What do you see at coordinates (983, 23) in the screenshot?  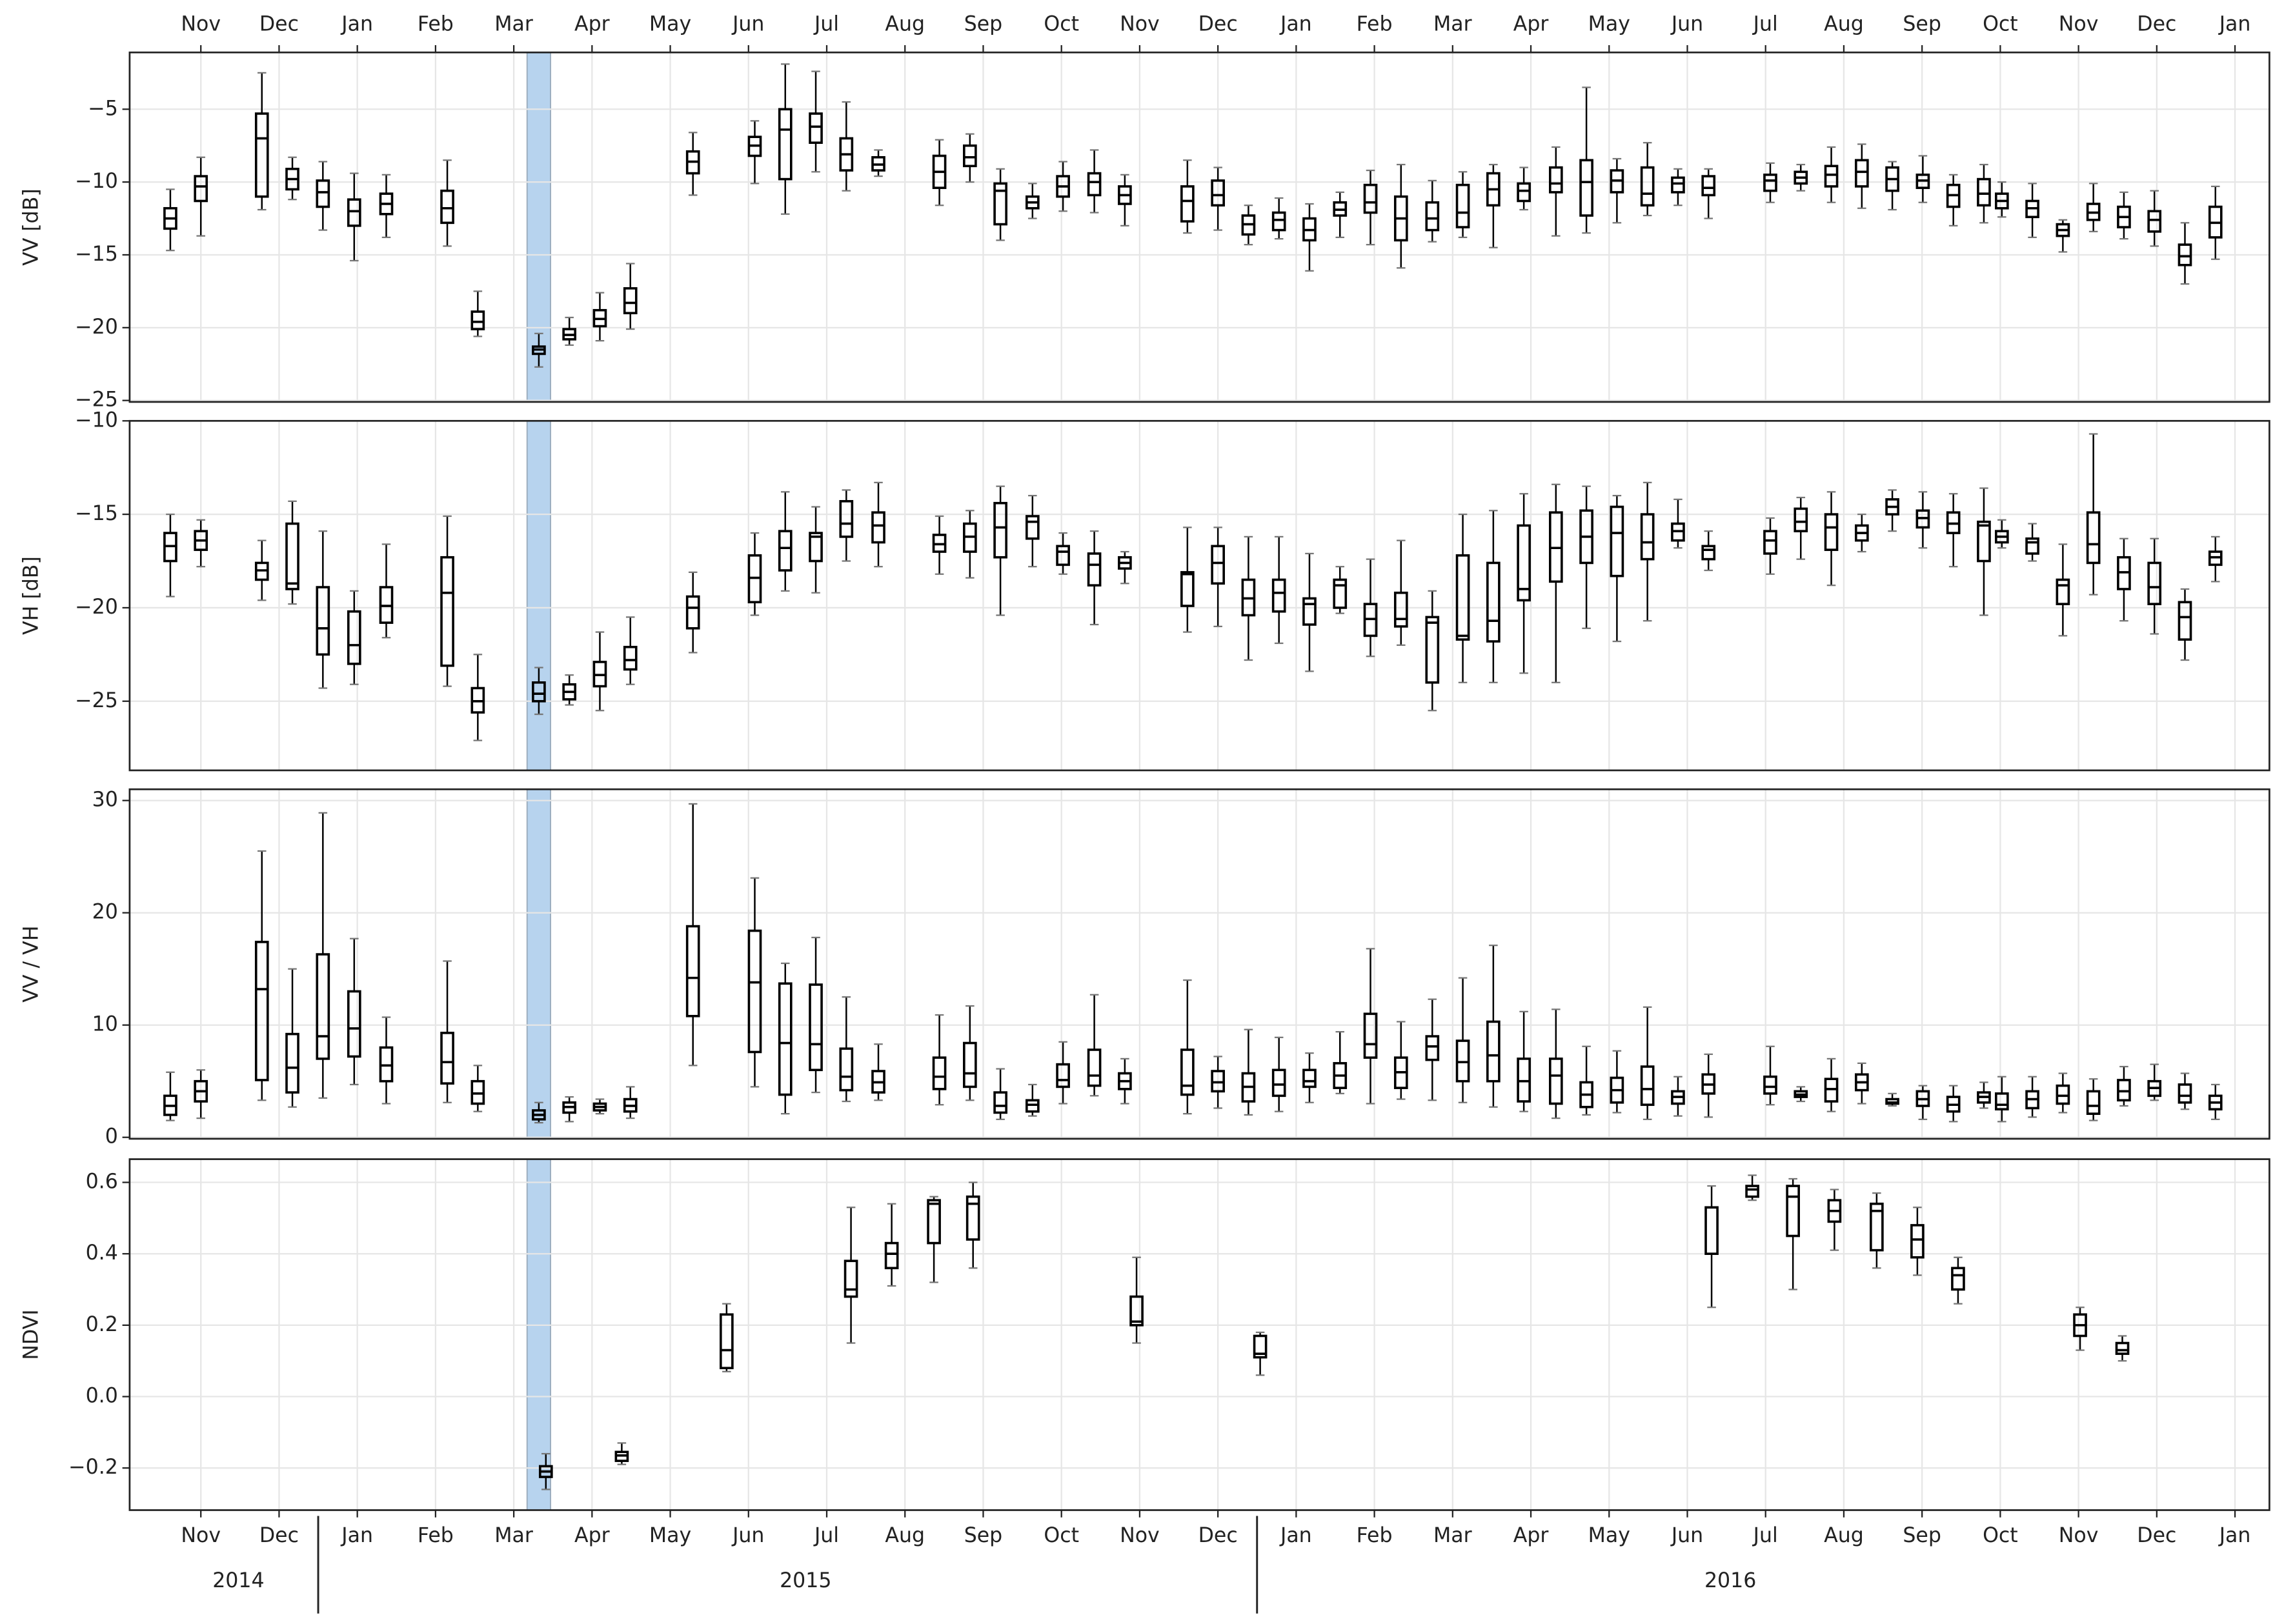 I see `x-tick-label-top: Sep` at bounding box center [983, 23].